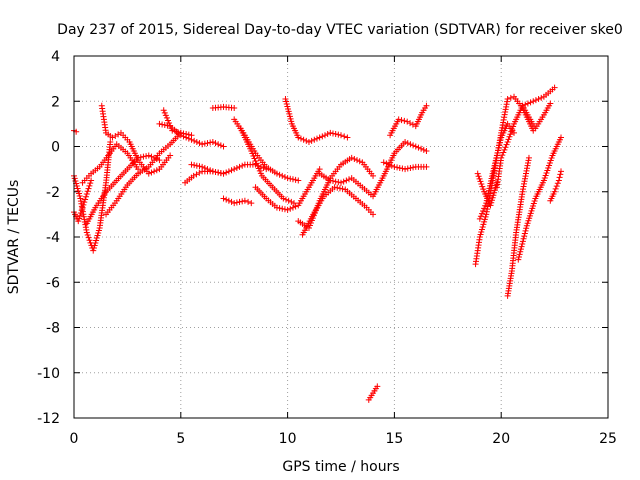 Image resolution: width=640 pixels, height=480 pixels. I want to click on x-tick-label: 0, so click(74, 439).